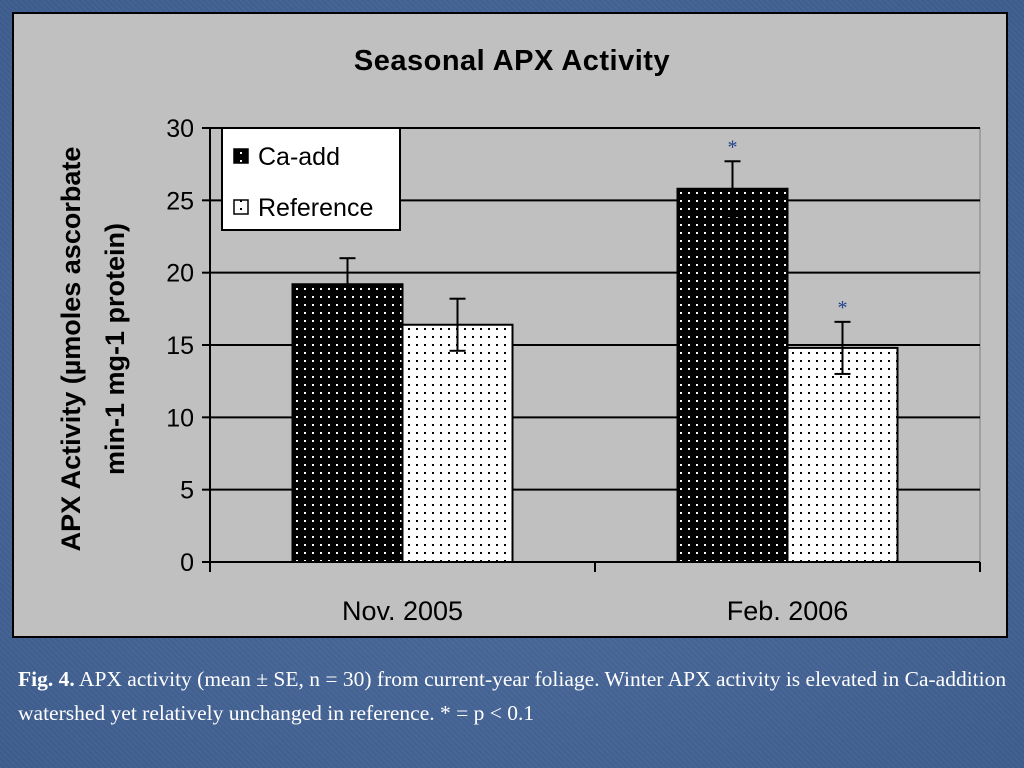  Describe the element at coordinates (512, 61) in the screenshot. I see `chart-title: Seasonal APX Activity` at that location.